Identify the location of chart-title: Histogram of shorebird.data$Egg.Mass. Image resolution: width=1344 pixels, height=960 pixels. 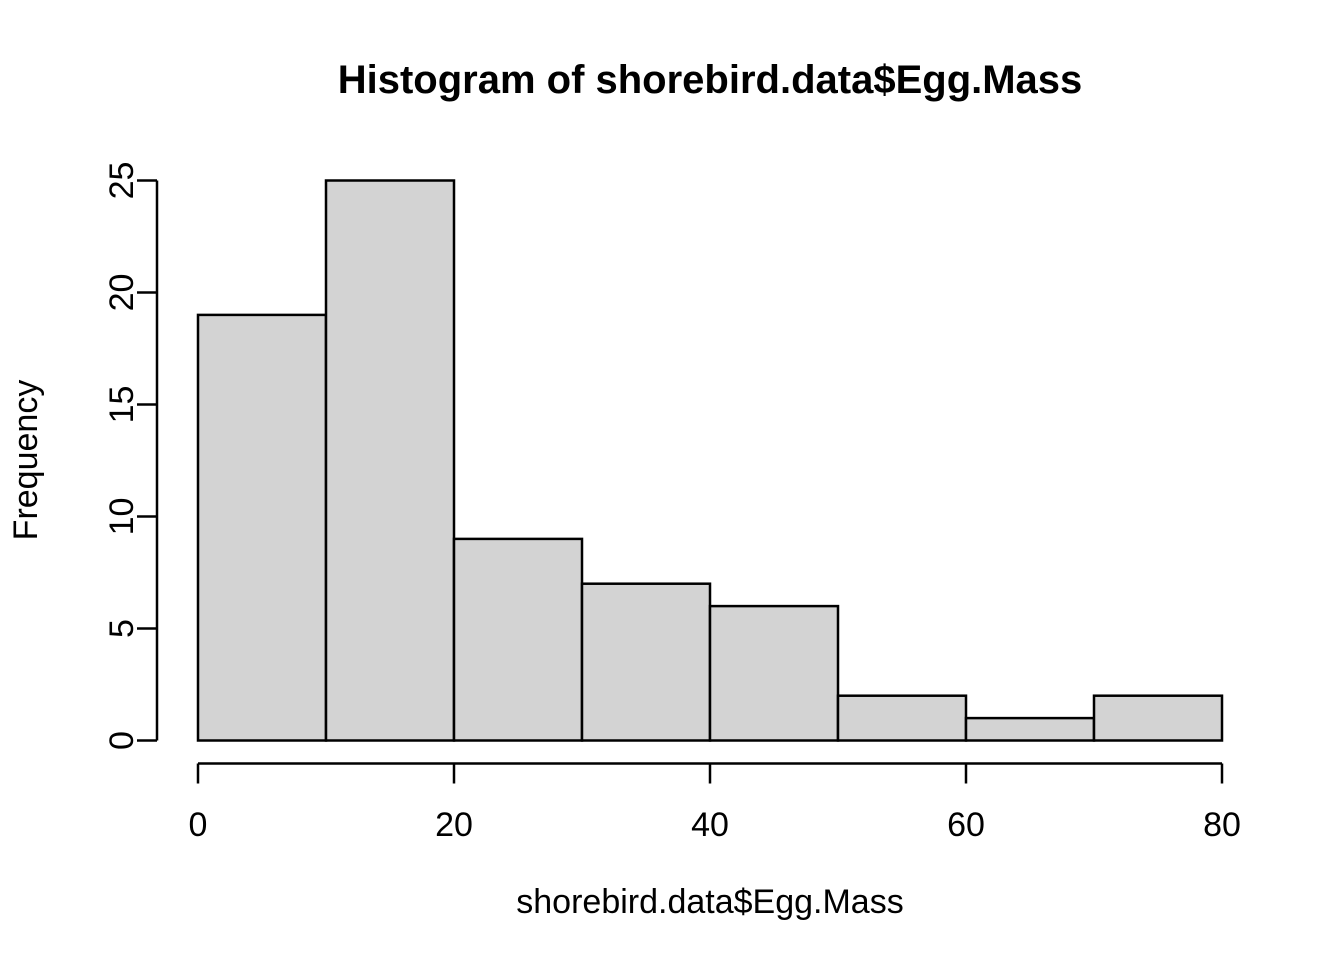
(710, 80).